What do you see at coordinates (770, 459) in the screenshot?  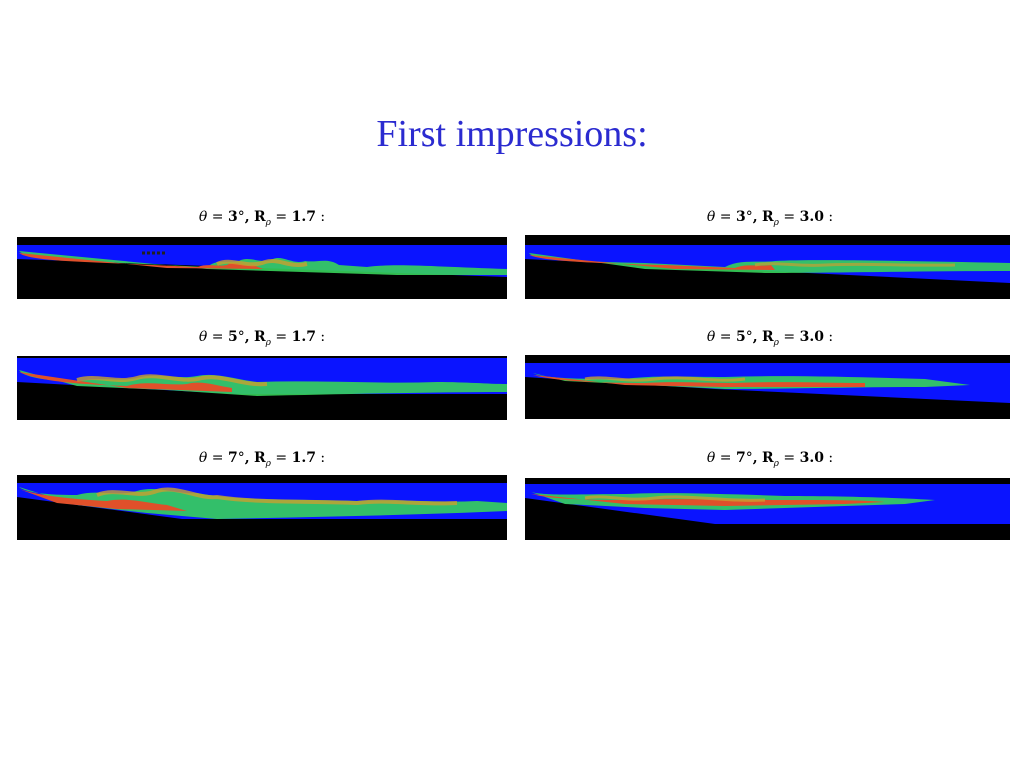 I see `panel-caption: θ = 7°, Rρ = 3.0 :` at bounding box center [770, 459].